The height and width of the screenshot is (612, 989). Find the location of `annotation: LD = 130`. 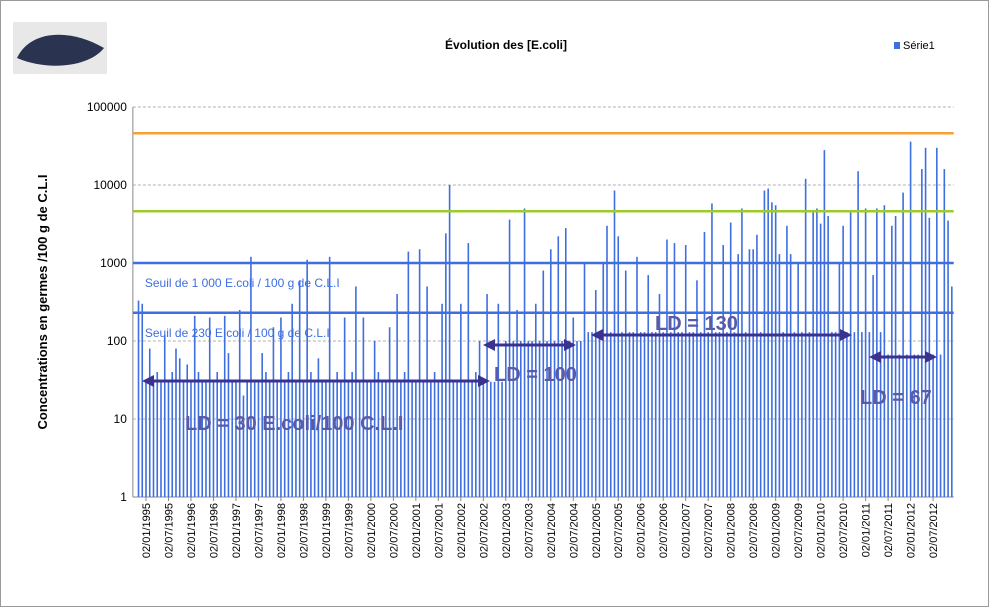

annotation: LD = 130 is located at coordinates (696, 324).